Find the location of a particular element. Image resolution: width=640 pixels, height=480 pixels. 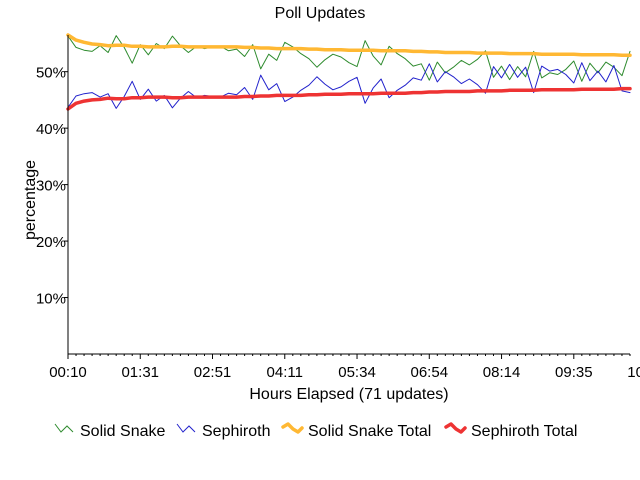

series-line-sephiroth-total is located at coordinates (349, 98).